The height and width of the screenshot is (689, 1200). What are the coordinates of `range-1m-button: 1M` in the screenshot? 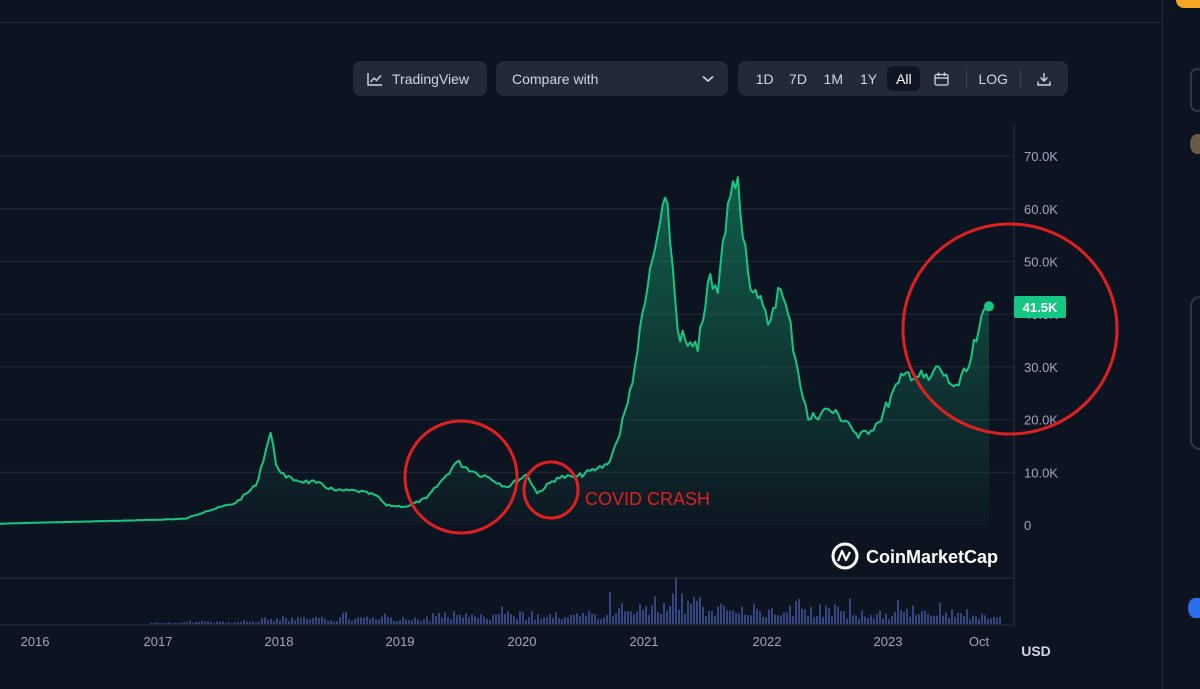 It's located at (833, 78).